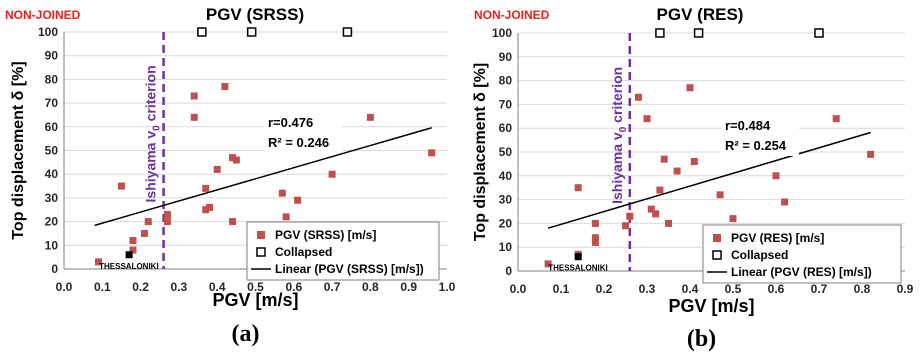  I want to click on y-tick-label: 90, so click(52, 56).